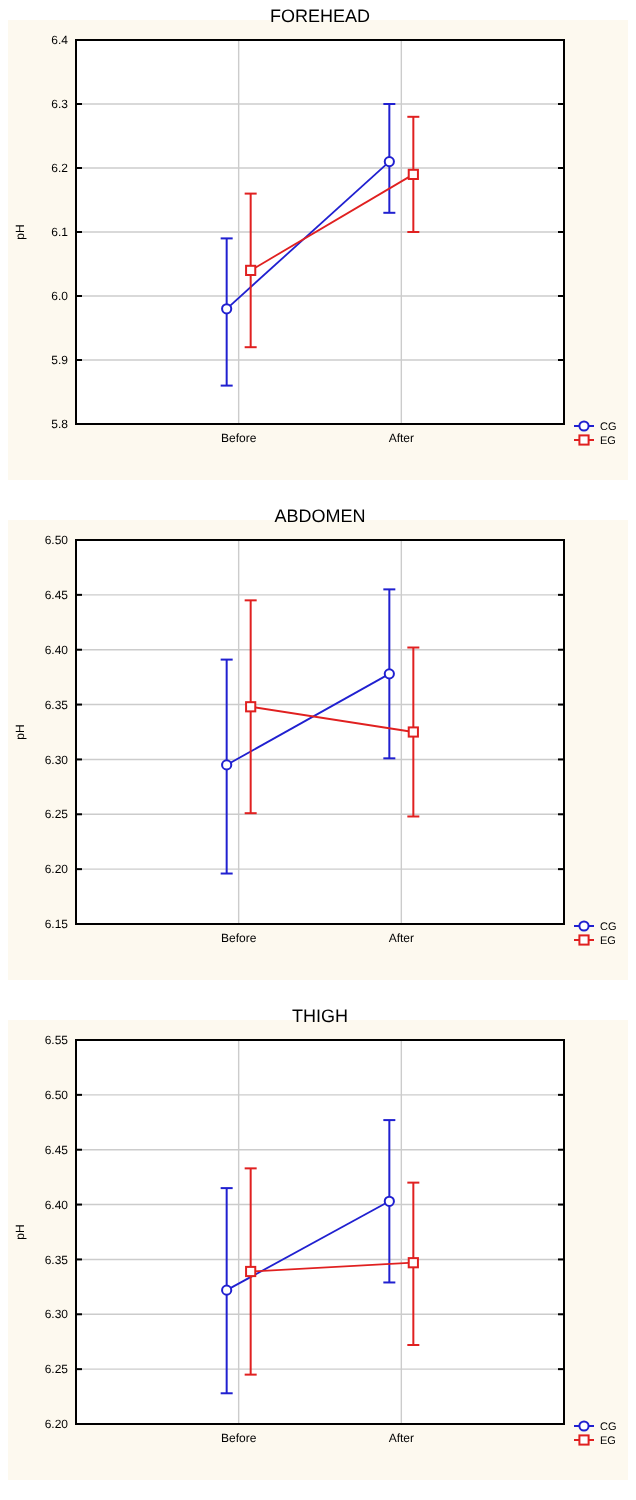 This screenshot has width=636, height=1500. I want to click on chart-title: THIGH, so click(320, 1016).